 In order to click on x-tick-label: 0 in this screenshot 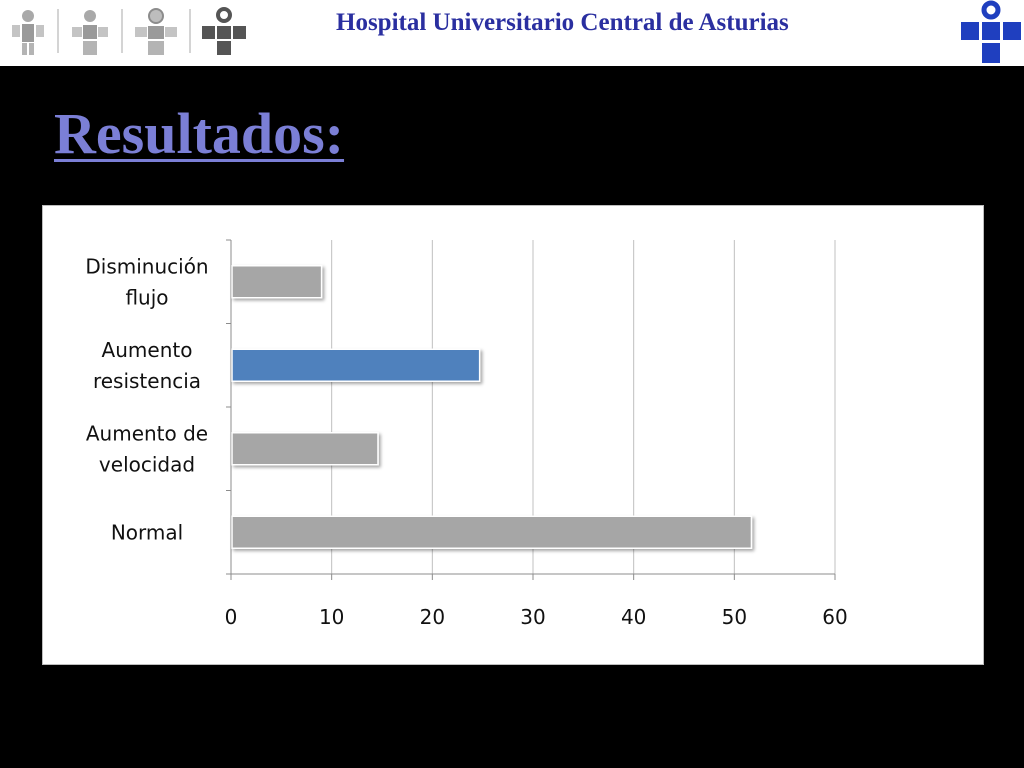, I will do `click(231, 617)`.